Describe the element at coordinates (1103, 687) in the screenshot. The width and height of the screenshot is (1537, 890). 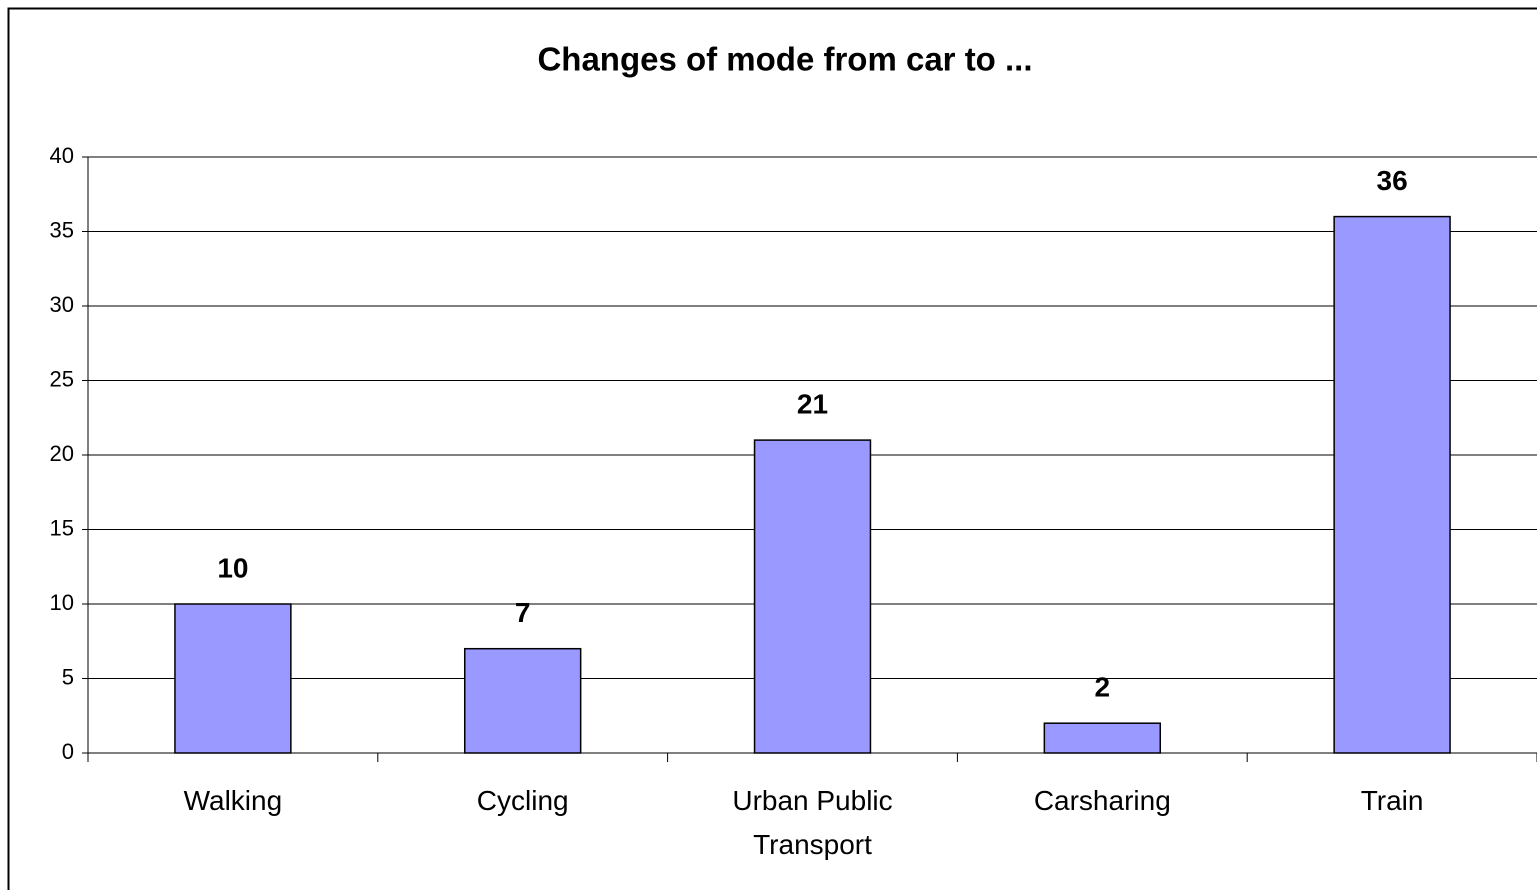
I see `data-label: 2` at that location.